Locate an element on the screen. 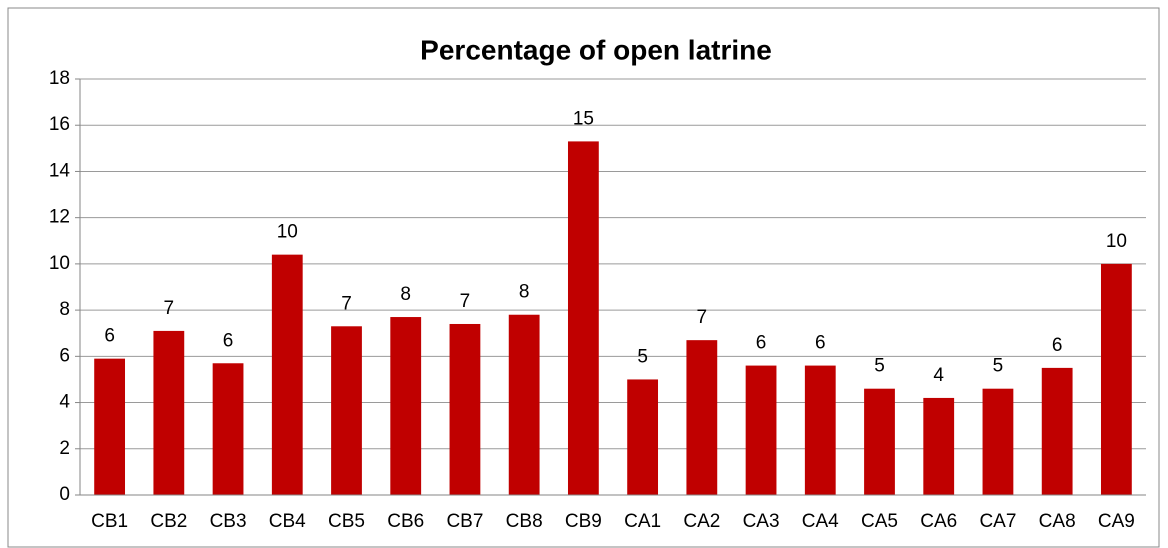  y-tick-label: 14 is located at coordinates (60, 170).